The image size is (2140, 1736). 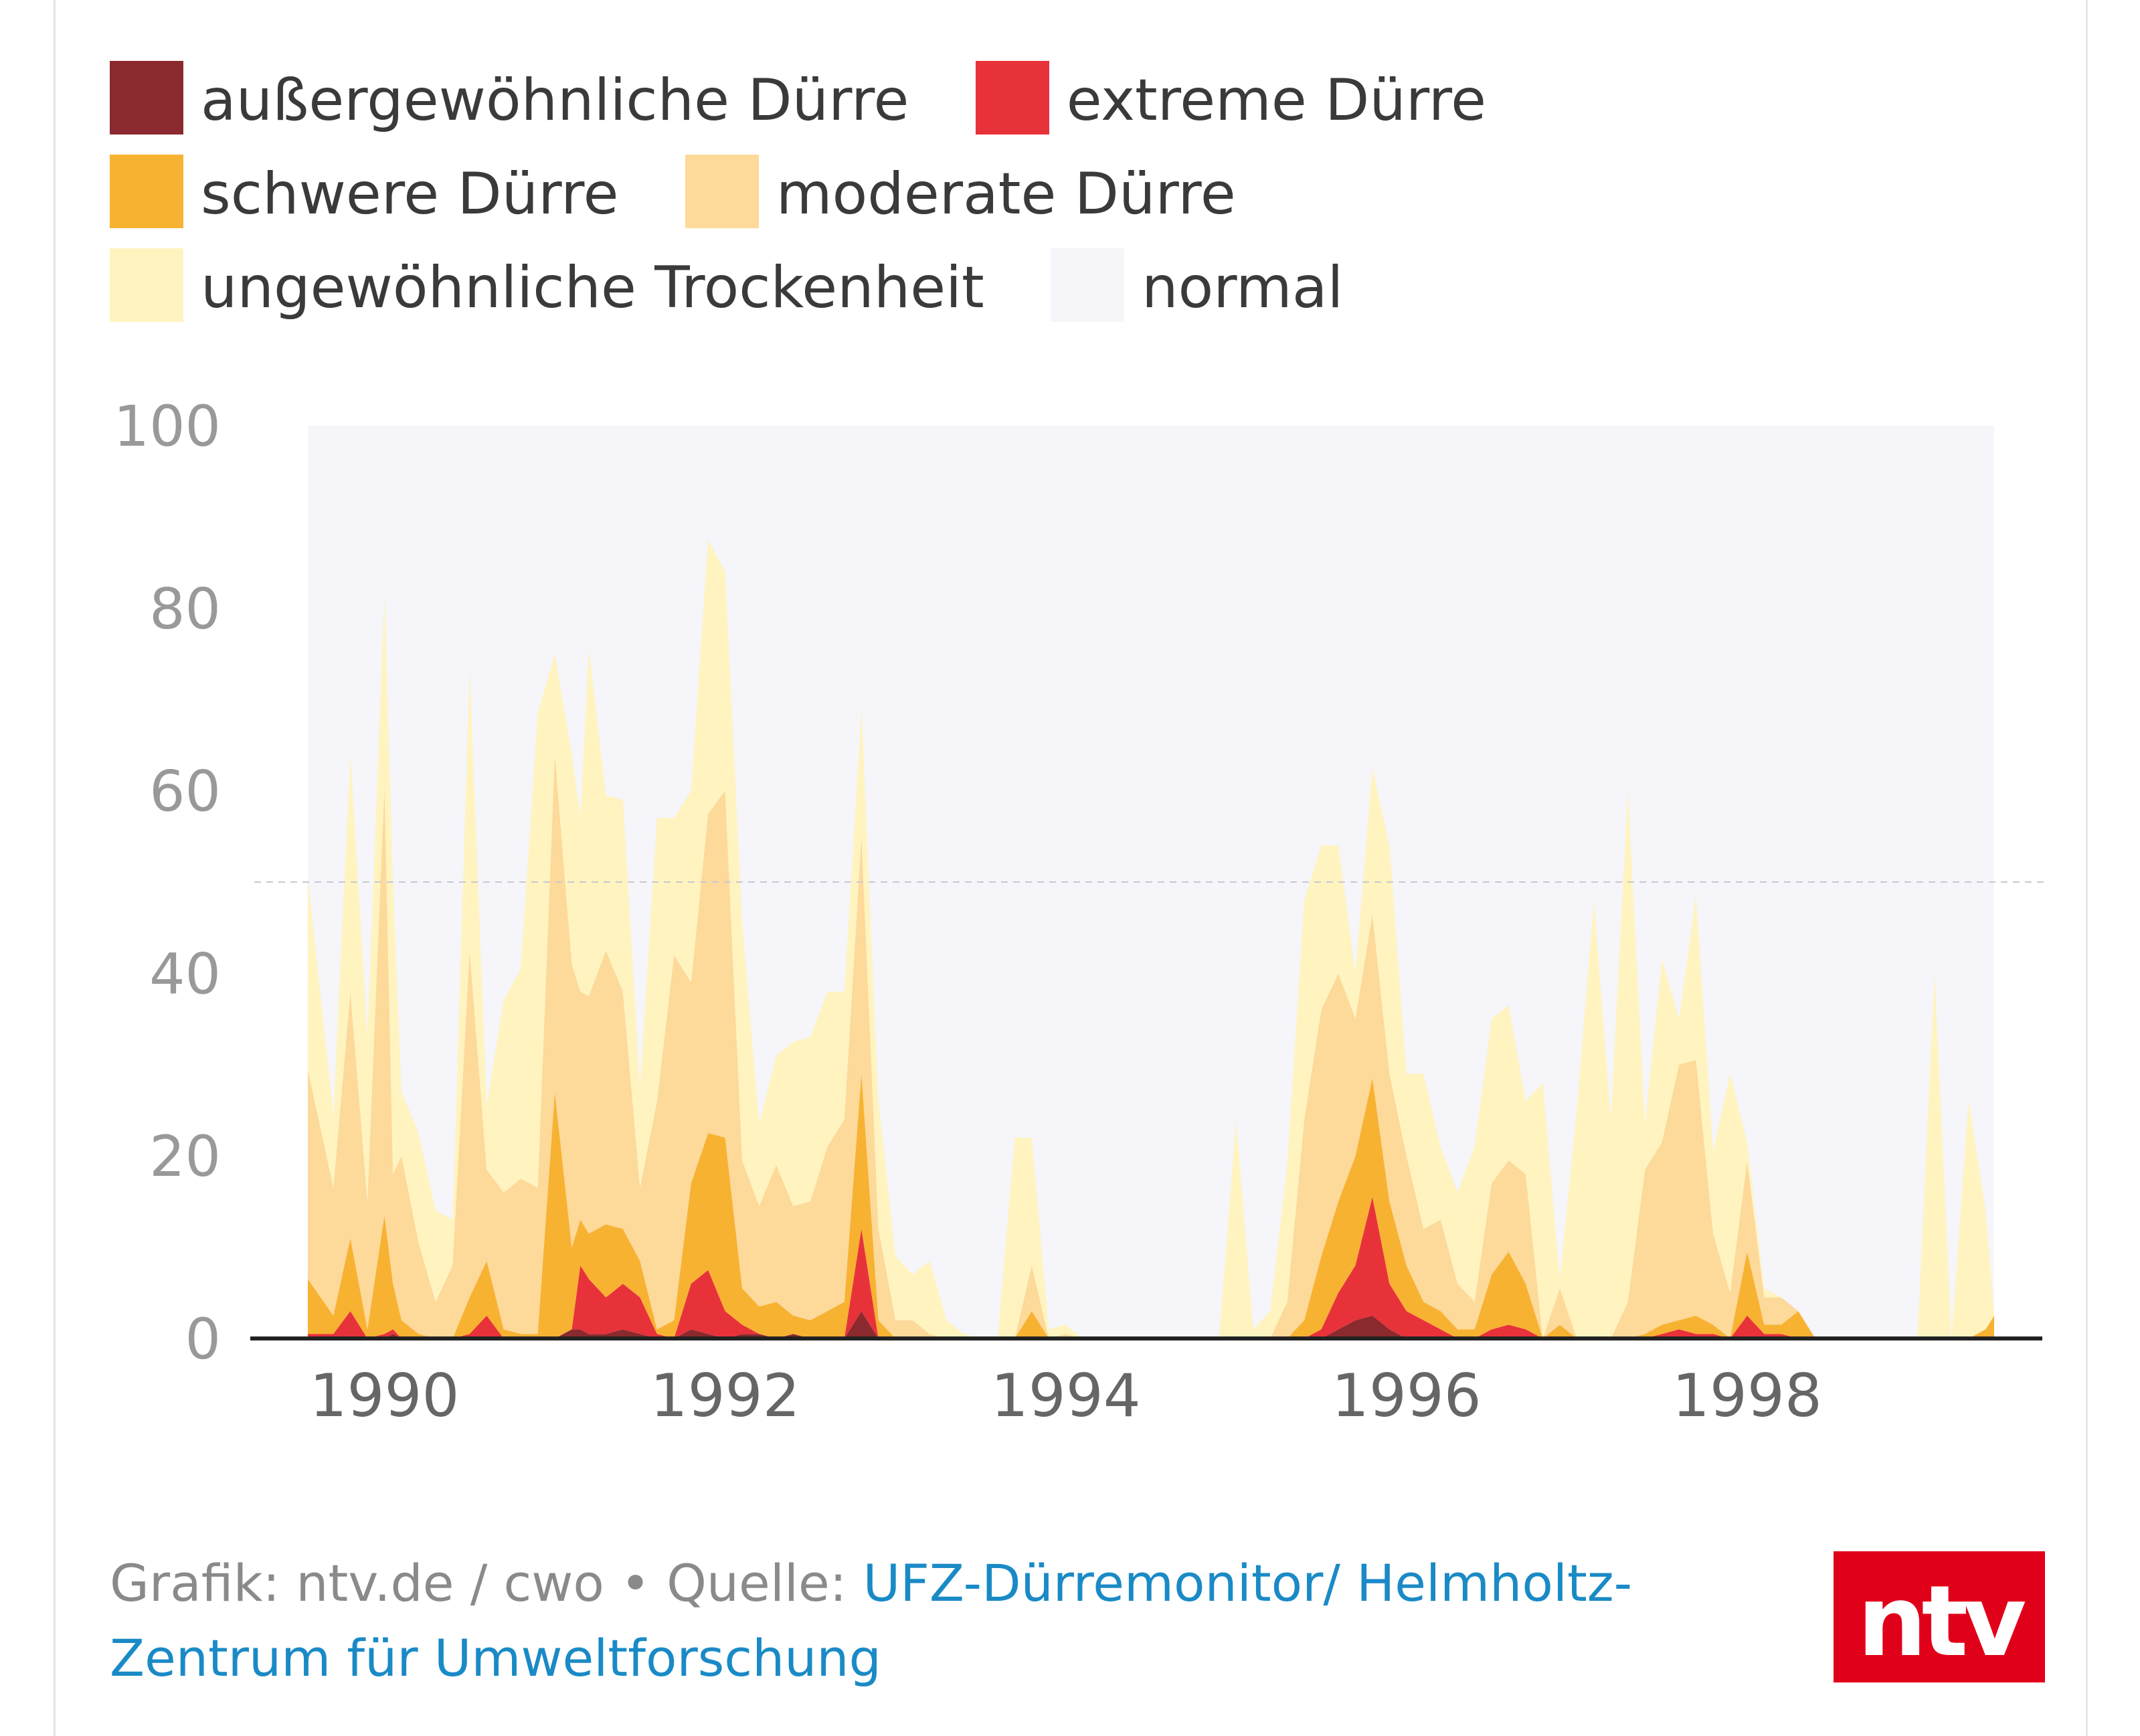 I want to click on legend-item-ungewoehnliche-trockenheit: ungewöhnliche Trockenheit, so click(x=547, y=288).